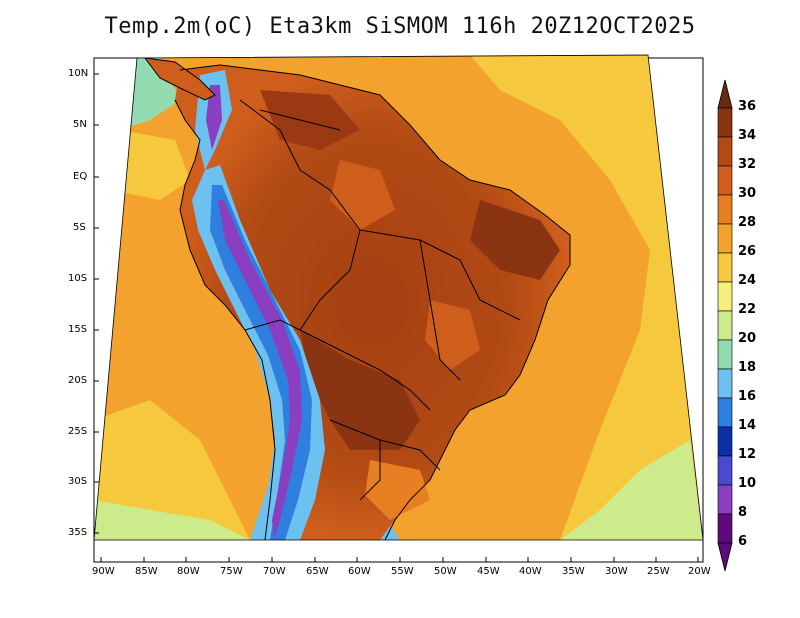 Image resolution: width=800 pixels, height=618 pixels. I want to click on colorbar-label: 18, so click(747, 367).